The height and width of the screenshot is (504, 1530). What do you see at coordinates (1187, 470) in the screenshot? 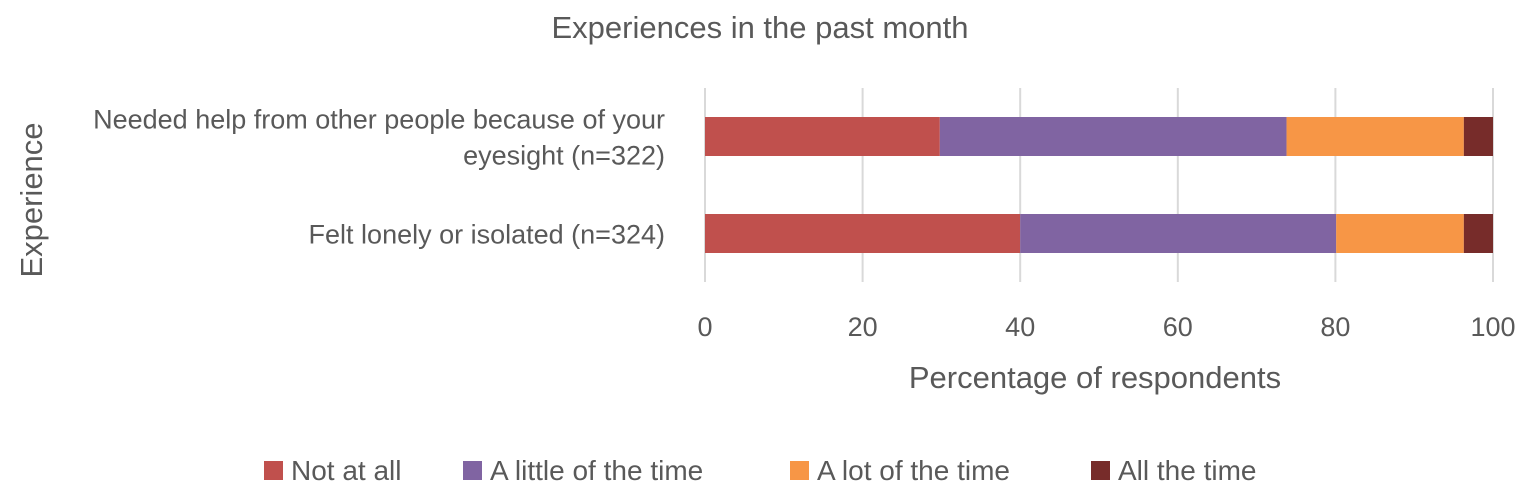
I see `legend-label: All the time` at bounding box center [1187, 470].